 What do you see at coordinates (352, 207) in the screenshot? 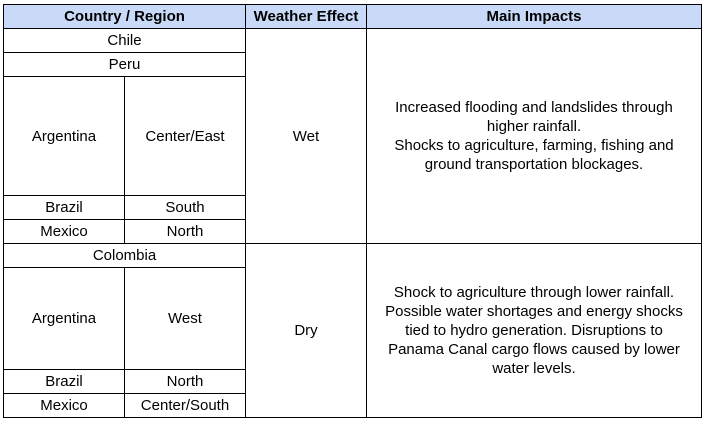
I see `table-row: Brazil South` at bounding box center [352, 207].